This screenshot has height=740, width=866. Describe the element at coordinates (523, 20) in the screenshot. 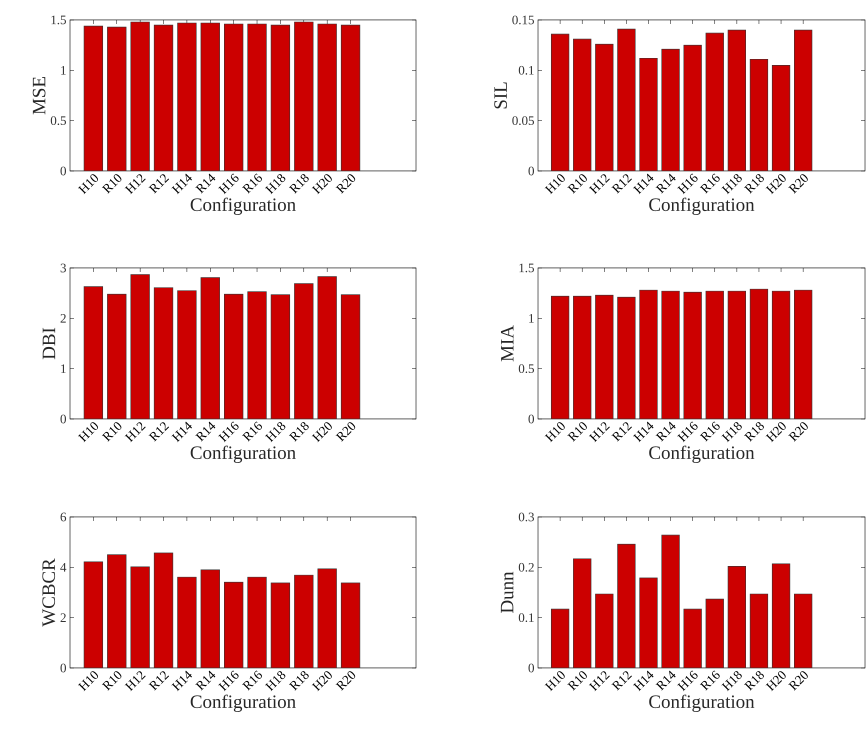

I see `y-tick-label: 0.15` at that location.